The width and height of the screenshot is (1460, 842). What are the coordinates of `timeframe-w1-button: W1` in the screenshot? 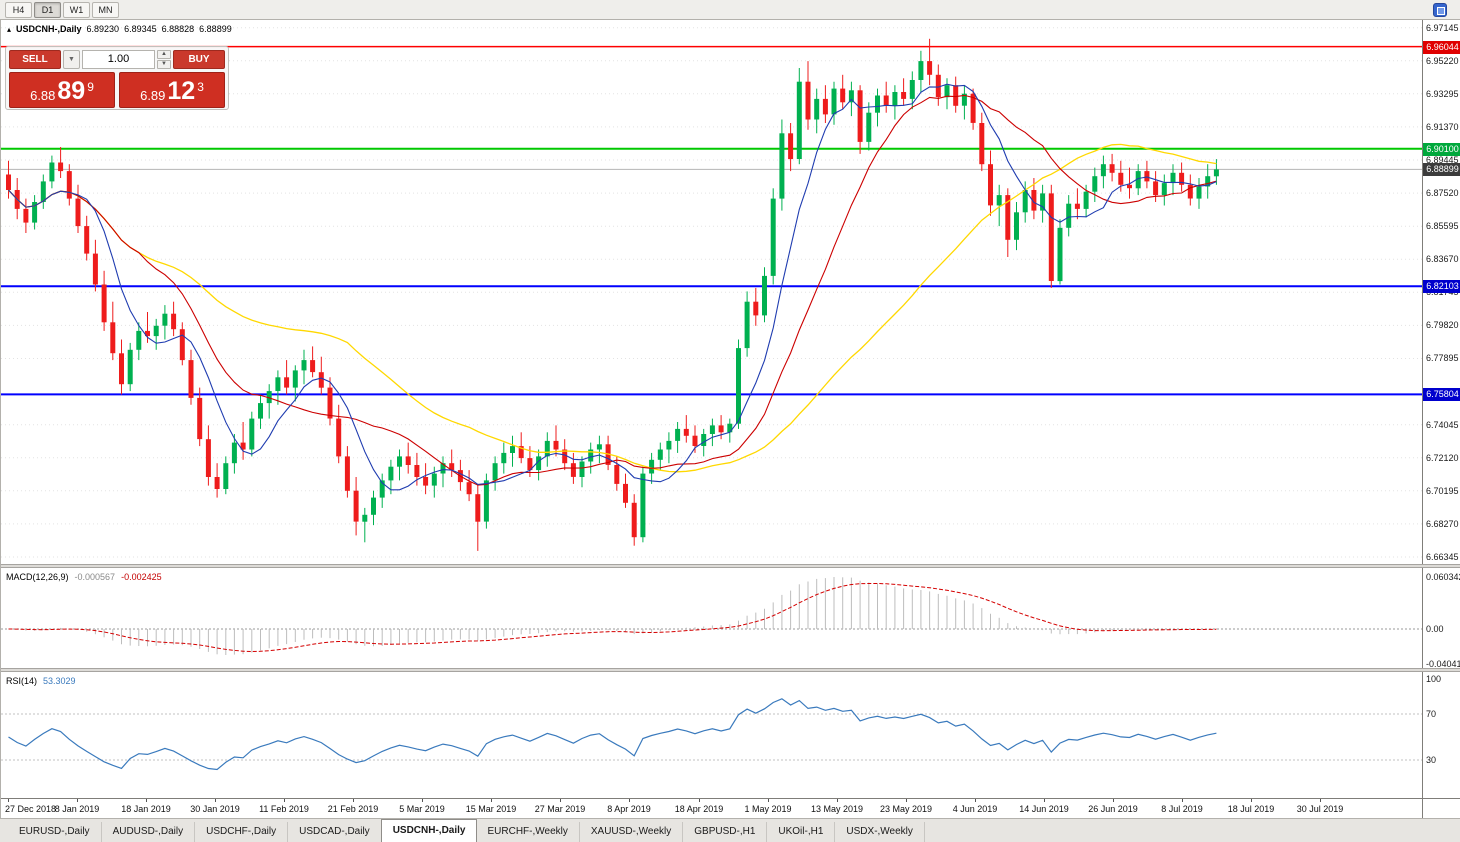 It's located at (76, 9).